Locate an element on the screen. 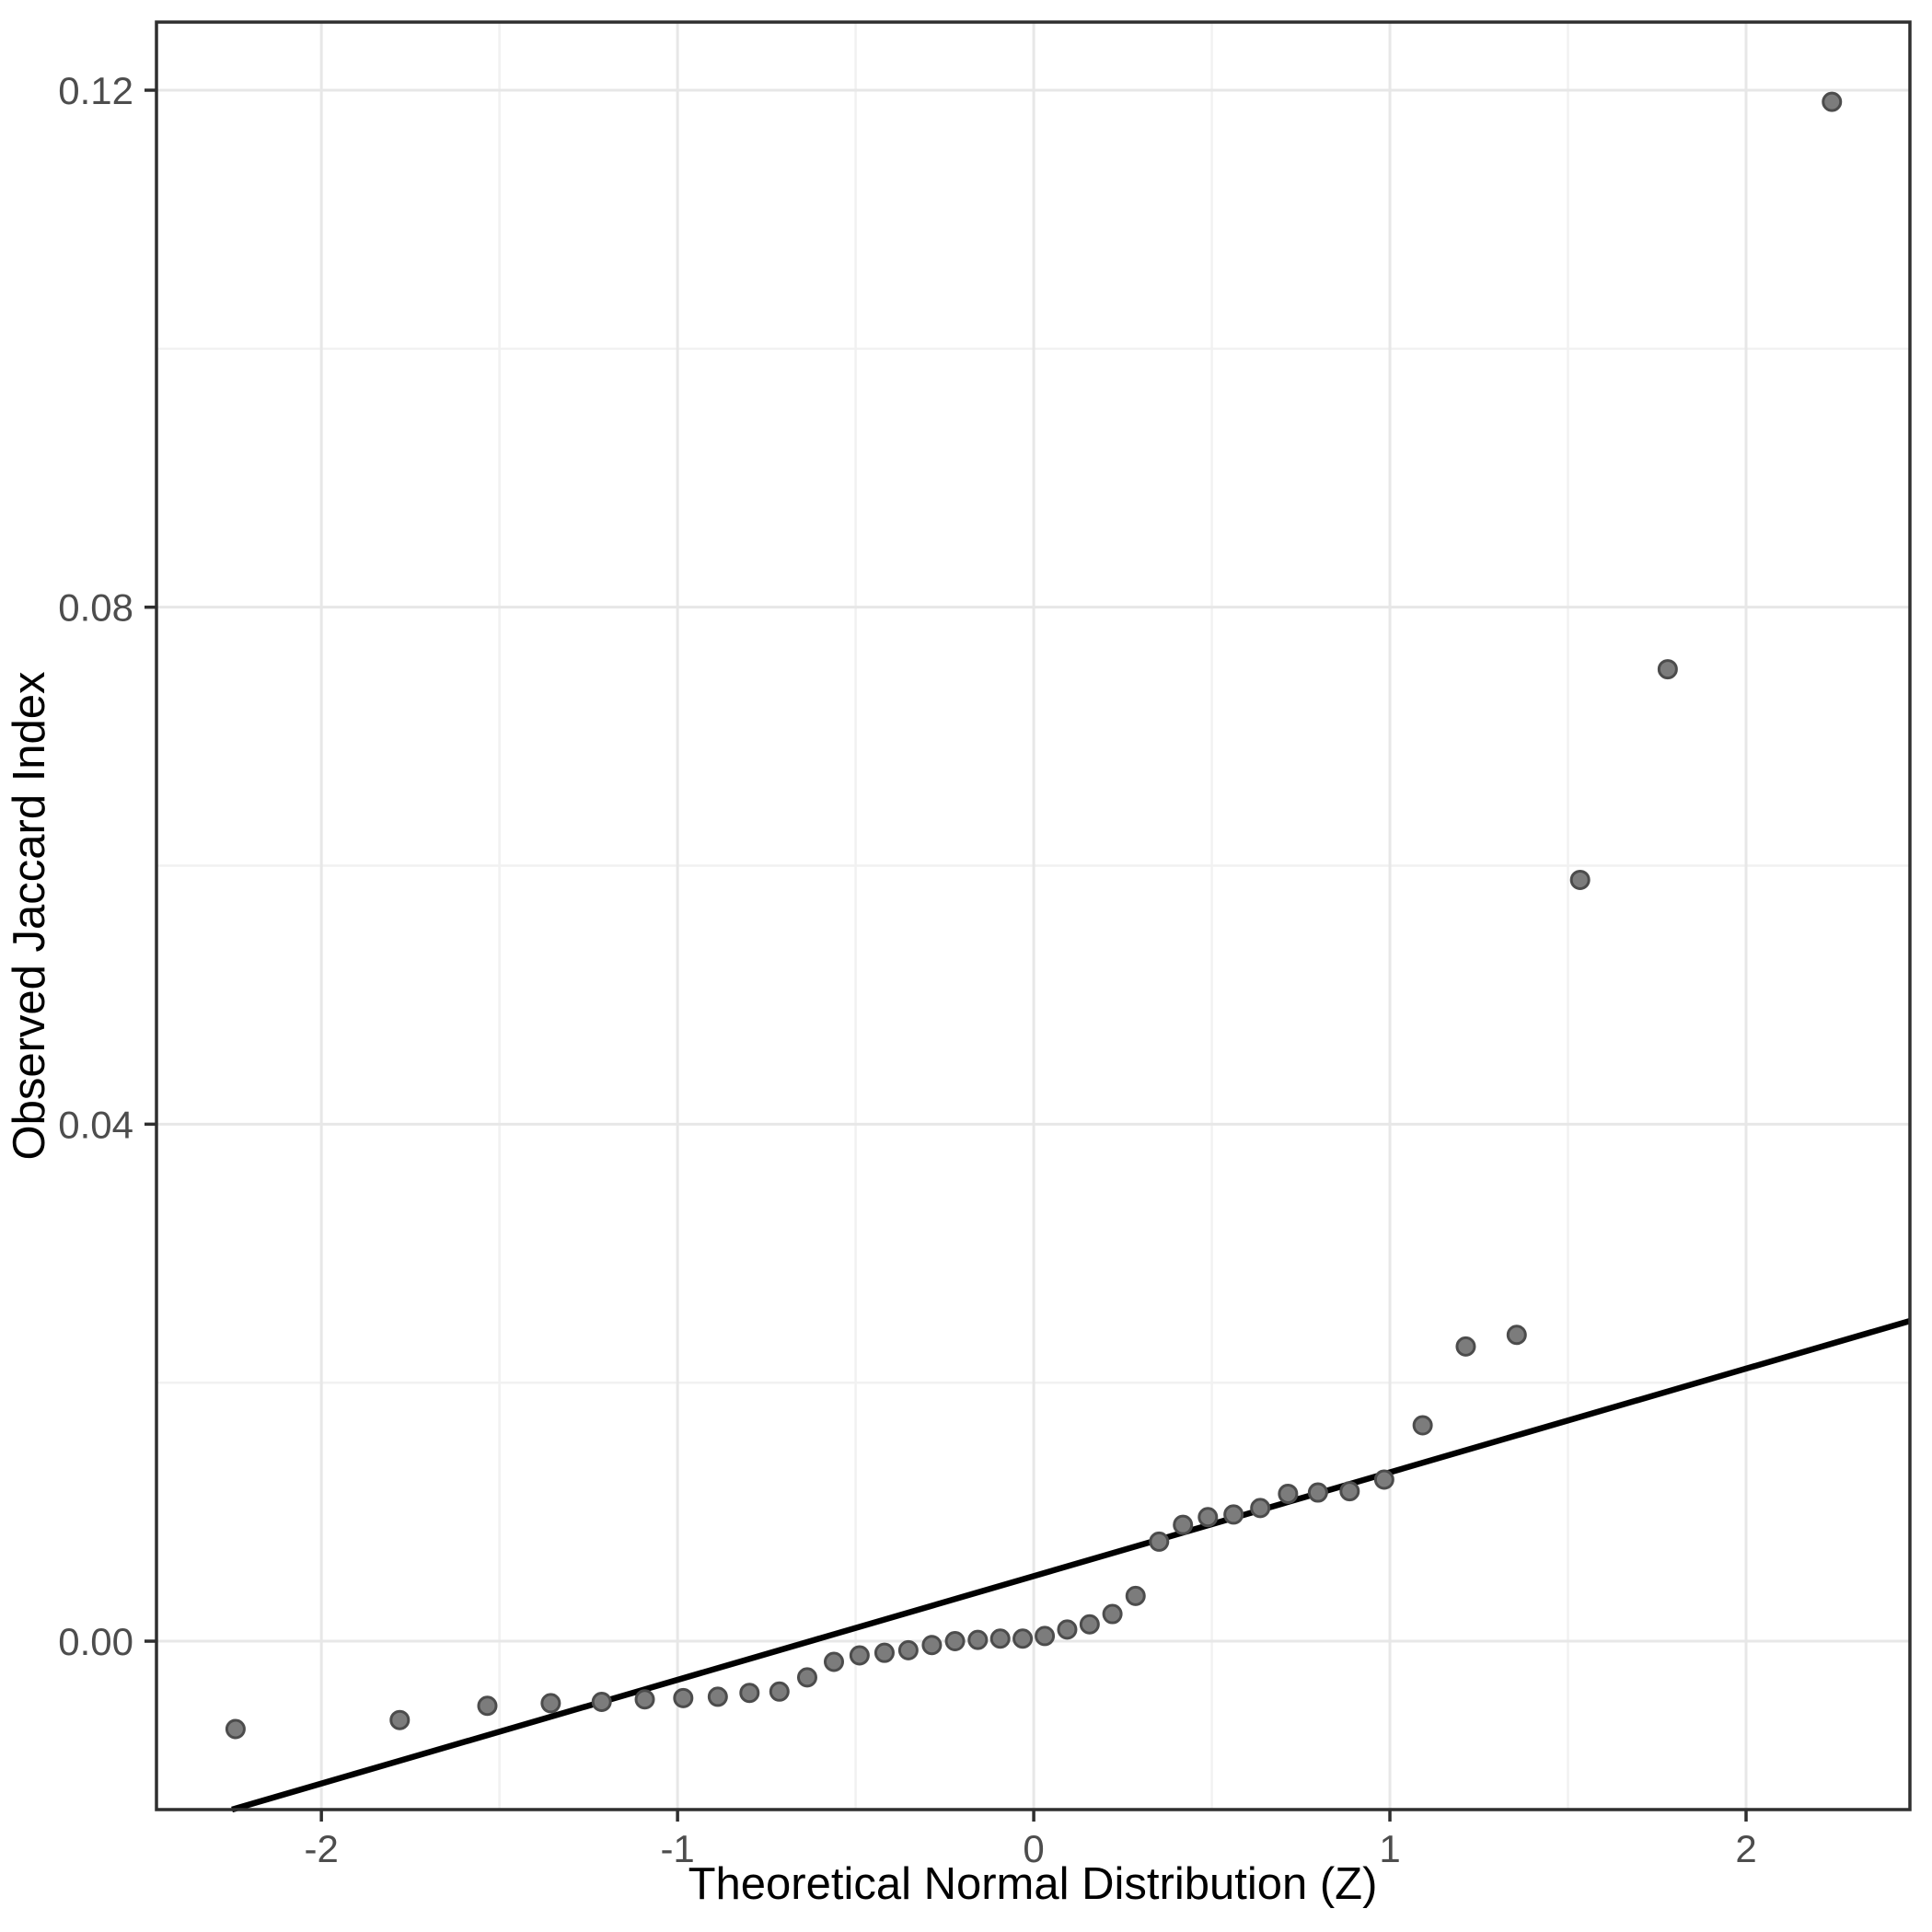 This screenshot has width=1932, height=1932. x-tick-label: 2 is located at coordinates (1746, 1849).